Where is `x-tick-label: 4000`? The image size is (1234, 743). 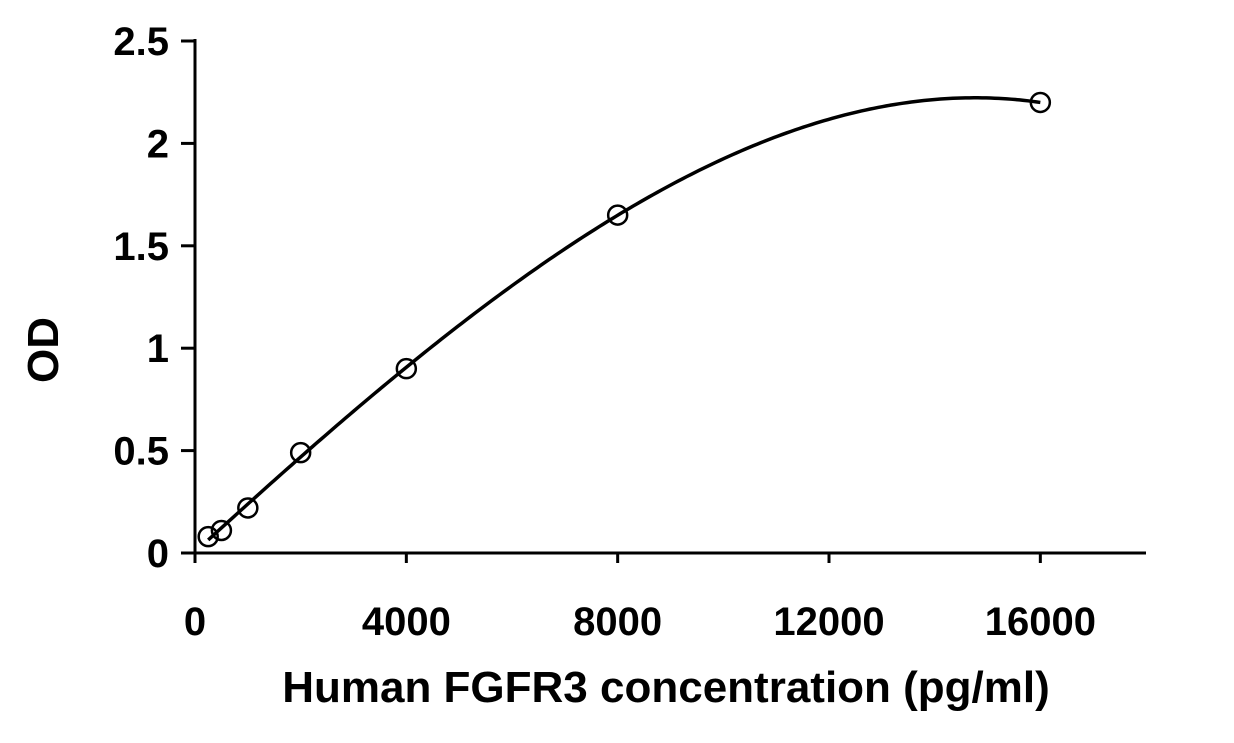 x-tick-label: 4000 is located at coordinates (406, 622).